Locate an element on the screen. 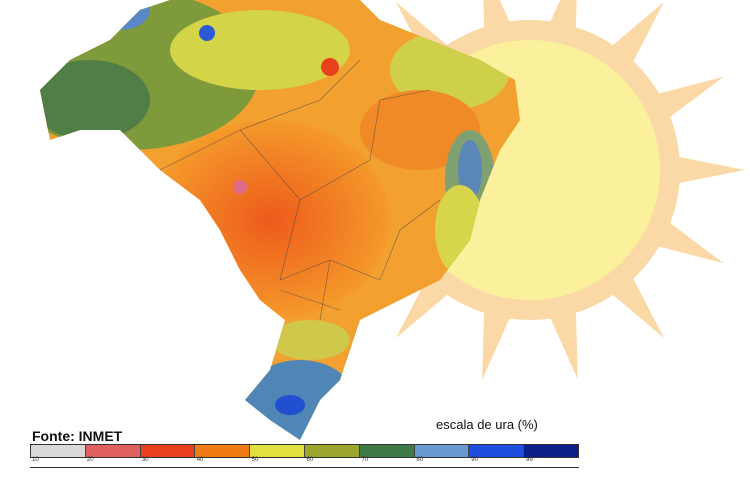 Image resolution: width=750 pixels, height=500 pixels. legend-tick-label: 60 is located at coordinates (310, 460).